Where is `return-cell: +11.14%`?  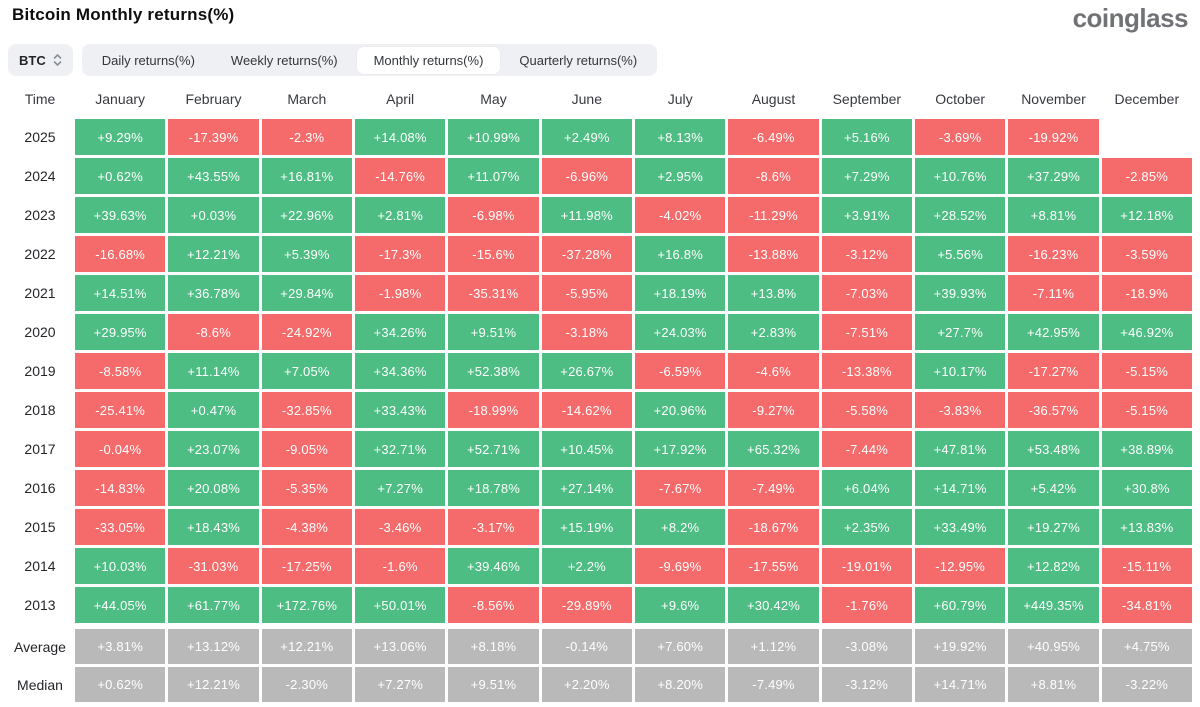 return-cell: +11.14% is located at coordinates (213, 371).